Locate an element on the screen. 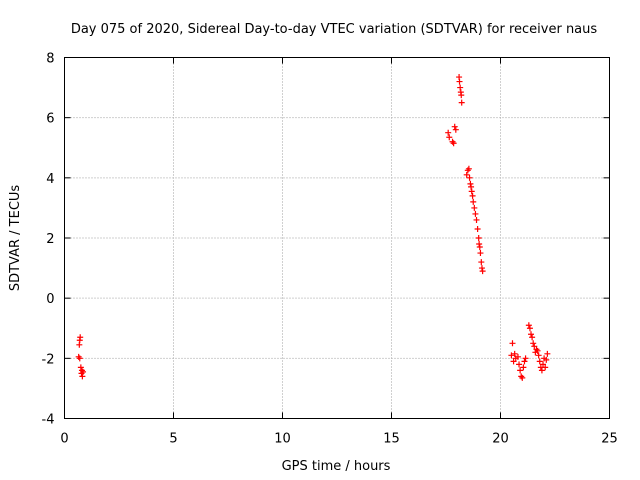  y-tick-label: 4 is located at coordinates (50, 179).